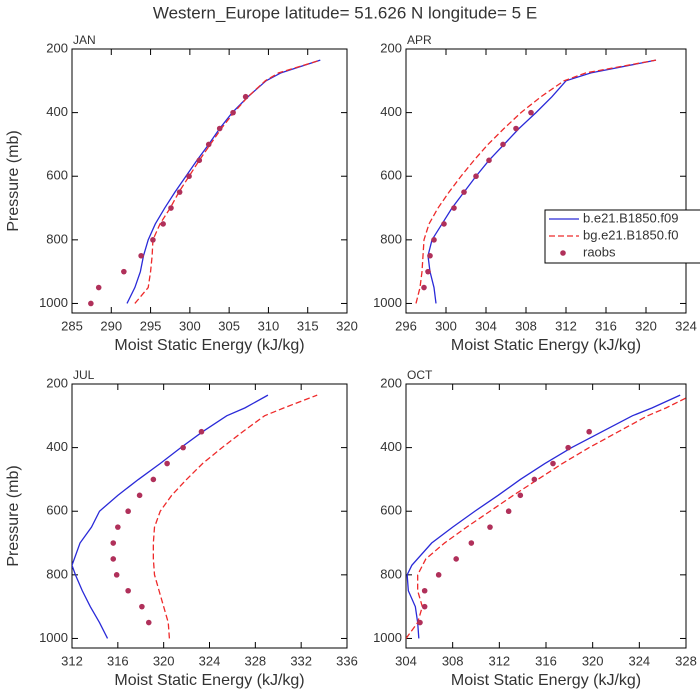  What do you see at coordinates (686, 660) in the screenshot?
I see `x-tick-label: 328` at bounding box center [686, 660].